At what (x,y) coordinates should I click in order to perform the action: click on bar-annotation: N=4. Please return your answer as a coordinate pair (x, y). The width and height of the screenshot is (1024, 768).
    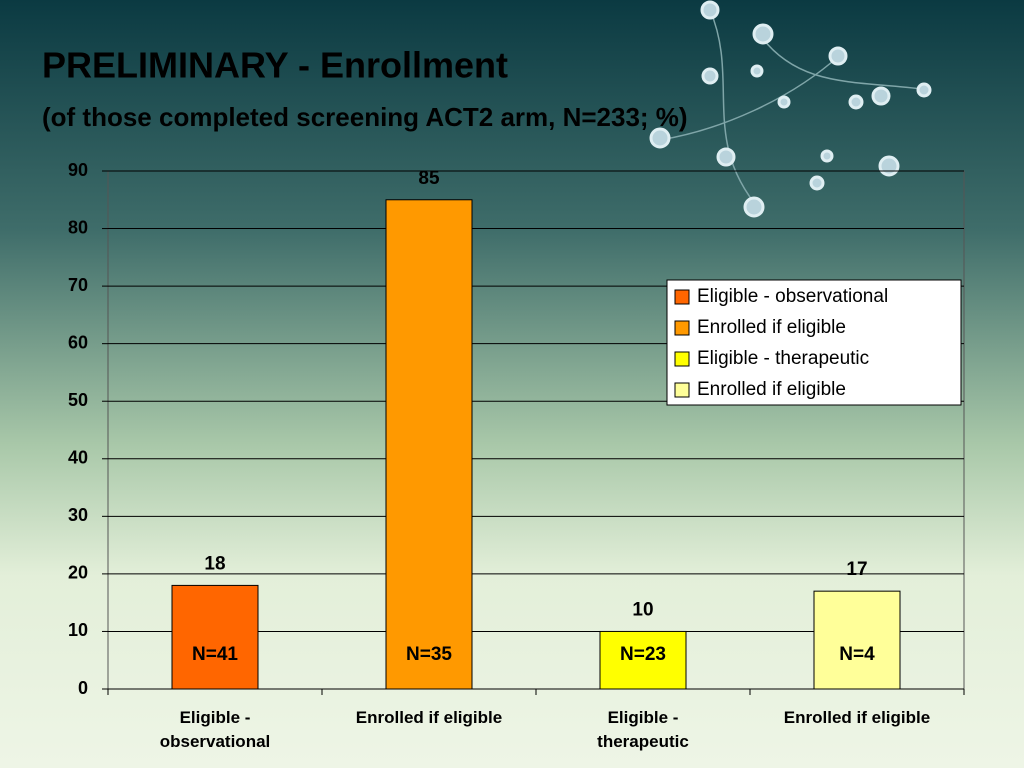
    Looking at the image, I should click on (857, 654).